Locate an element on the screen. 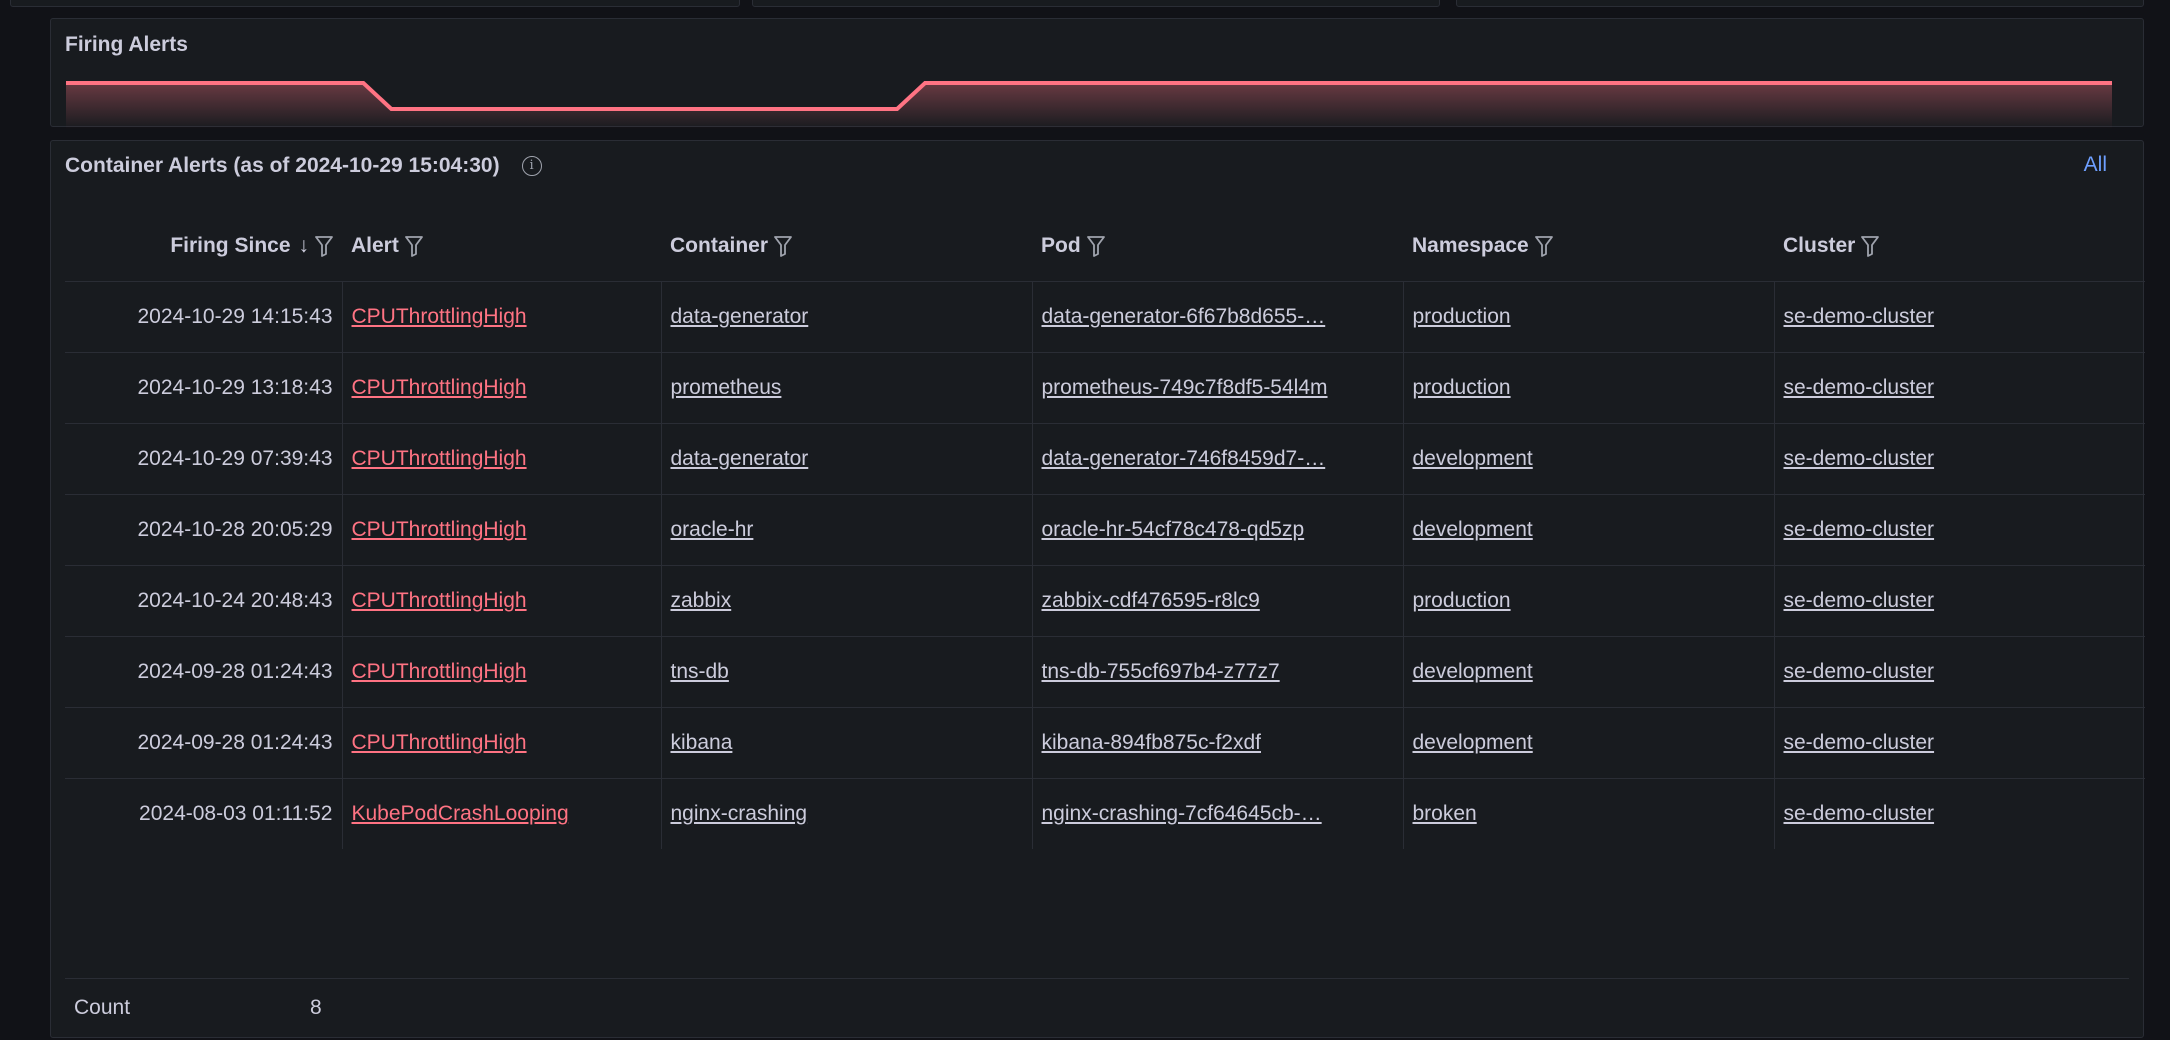  cell-since: 2024-10-28 20:05:29 is located at coordinates (203, 530).